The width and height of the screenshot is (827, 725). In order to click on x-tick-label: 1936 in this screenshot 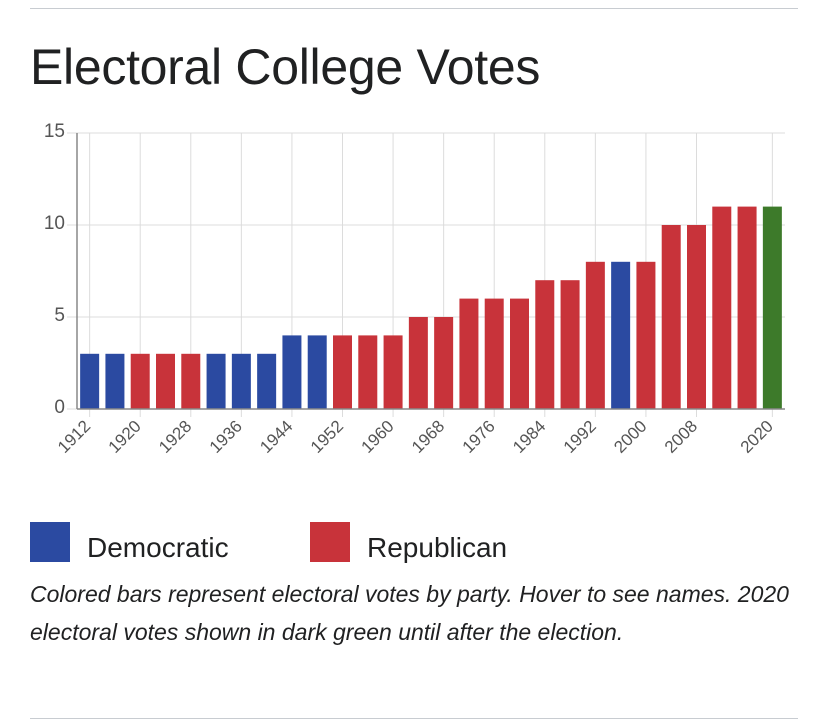, I will do `click(226, 437)`.